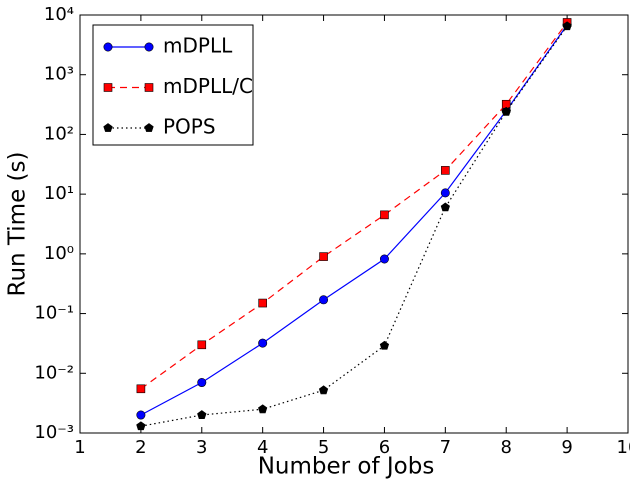 The width and height of the screenshot is (630, 485). Describe the element at coordinates (505, 447) in the screenshot. I see `x-tick-label: 8` at that location.